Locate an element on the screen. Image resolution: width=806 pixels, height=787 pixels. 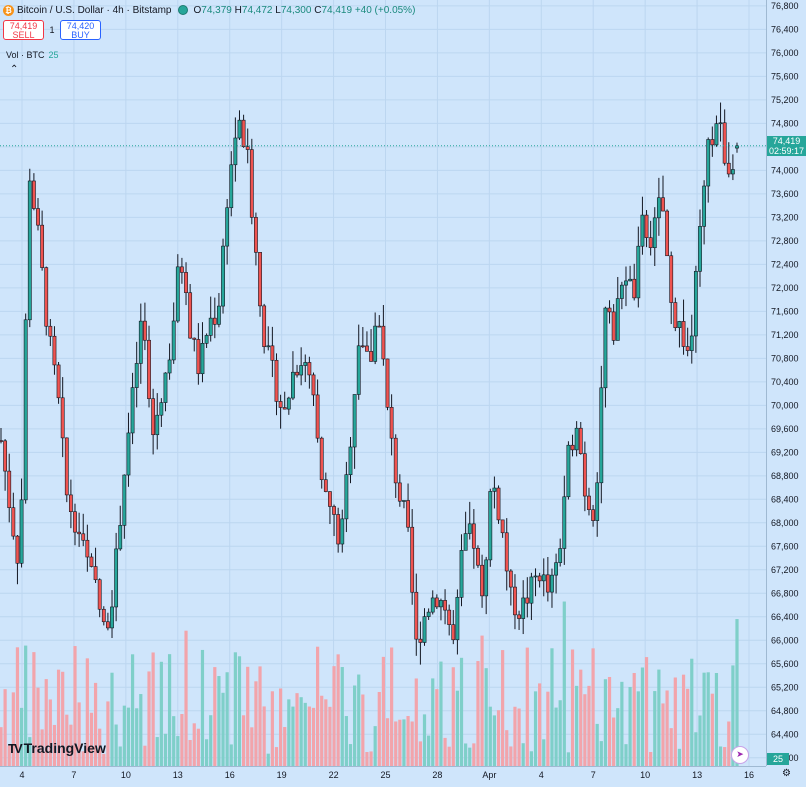
last-price-tag: 74,419 02:59:17 is located at coordinates (786, 145).